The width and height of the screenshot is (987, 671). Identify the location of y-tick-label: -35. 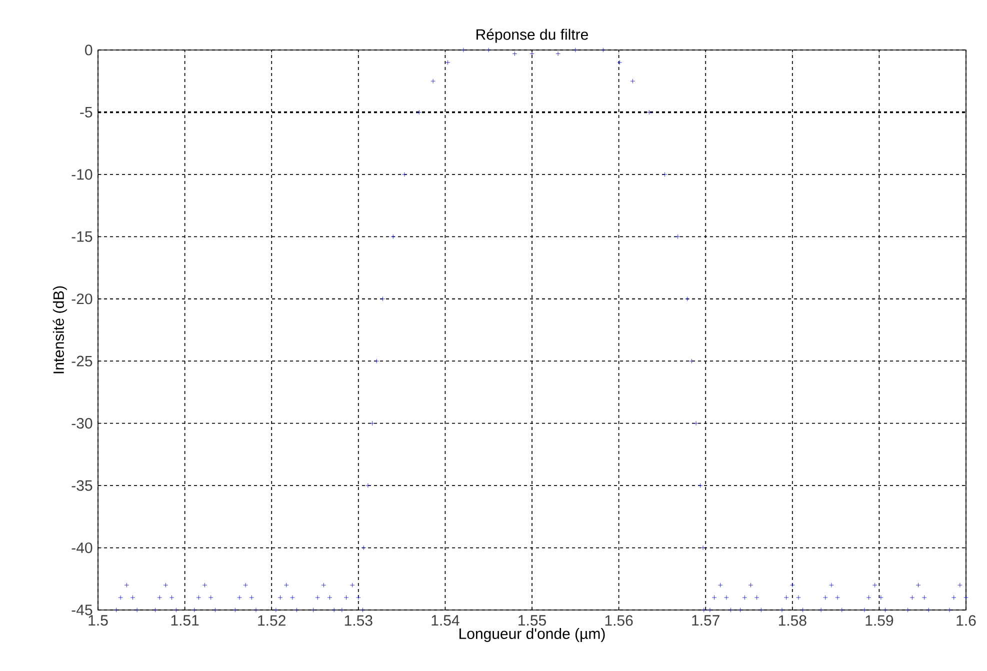
(82, 485).